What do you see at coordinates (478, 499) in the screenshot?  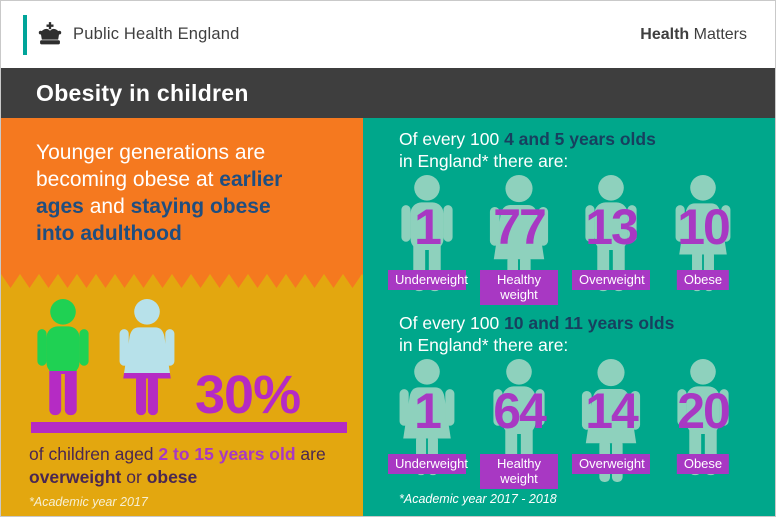 I see `footnote-right: *Academic year 2017 - 2018` at bounding box center [478, 499].